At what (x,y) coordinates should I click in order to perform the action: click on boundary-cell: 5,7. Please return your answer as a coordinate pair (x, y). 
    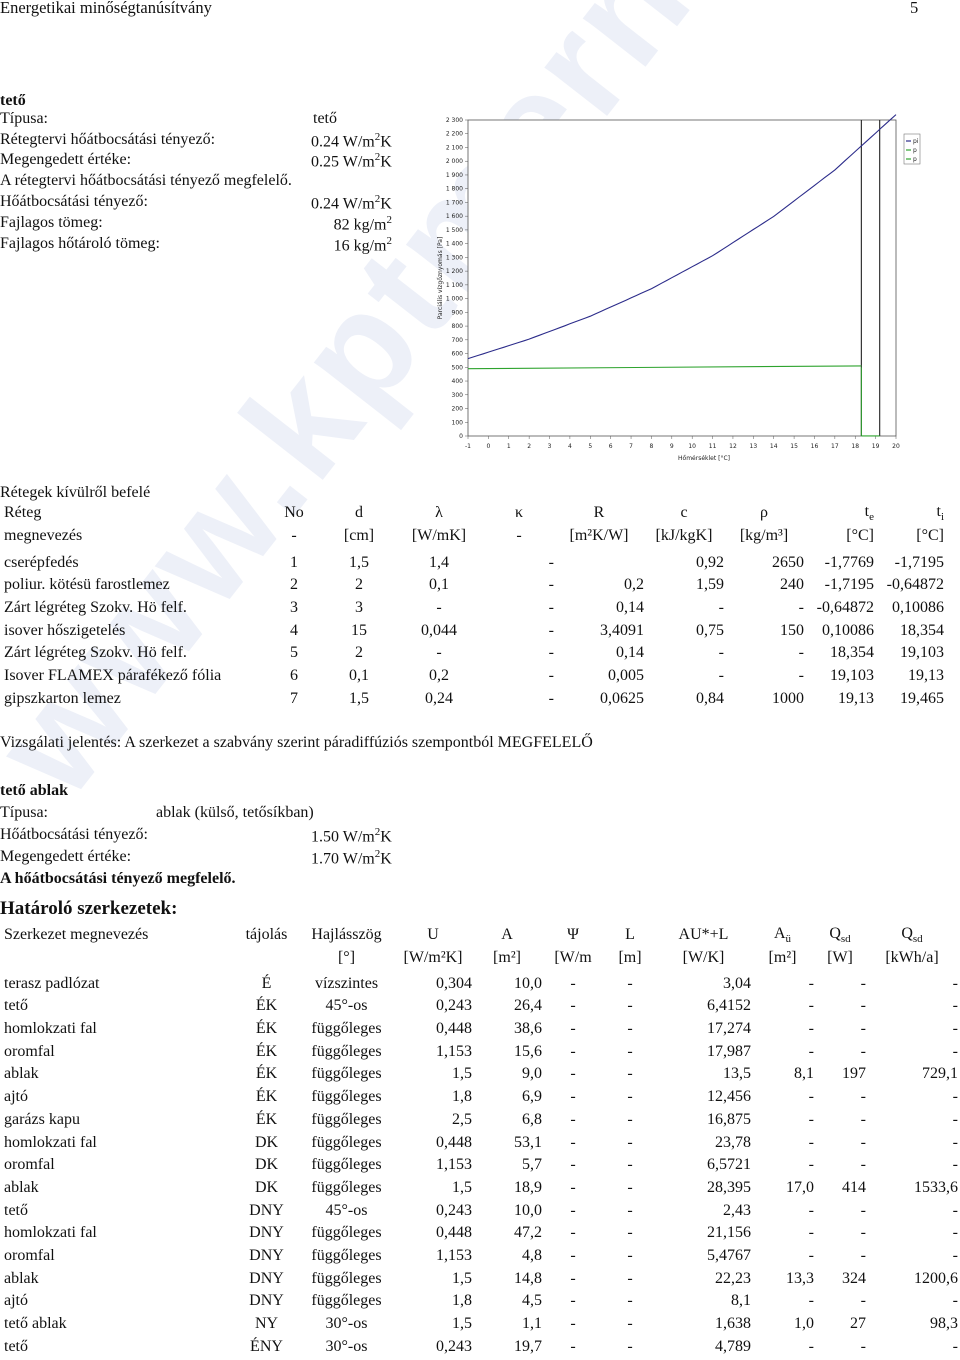
    Looking at the image, I should click on (532, 1165).